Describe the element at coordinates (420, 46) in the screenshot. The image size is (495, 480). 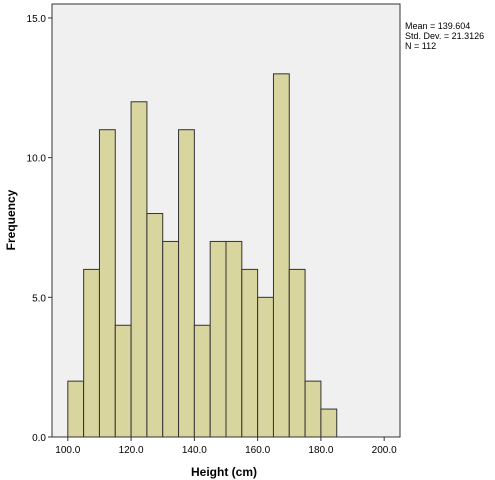
I see `stats-n: N = 112` at that location.